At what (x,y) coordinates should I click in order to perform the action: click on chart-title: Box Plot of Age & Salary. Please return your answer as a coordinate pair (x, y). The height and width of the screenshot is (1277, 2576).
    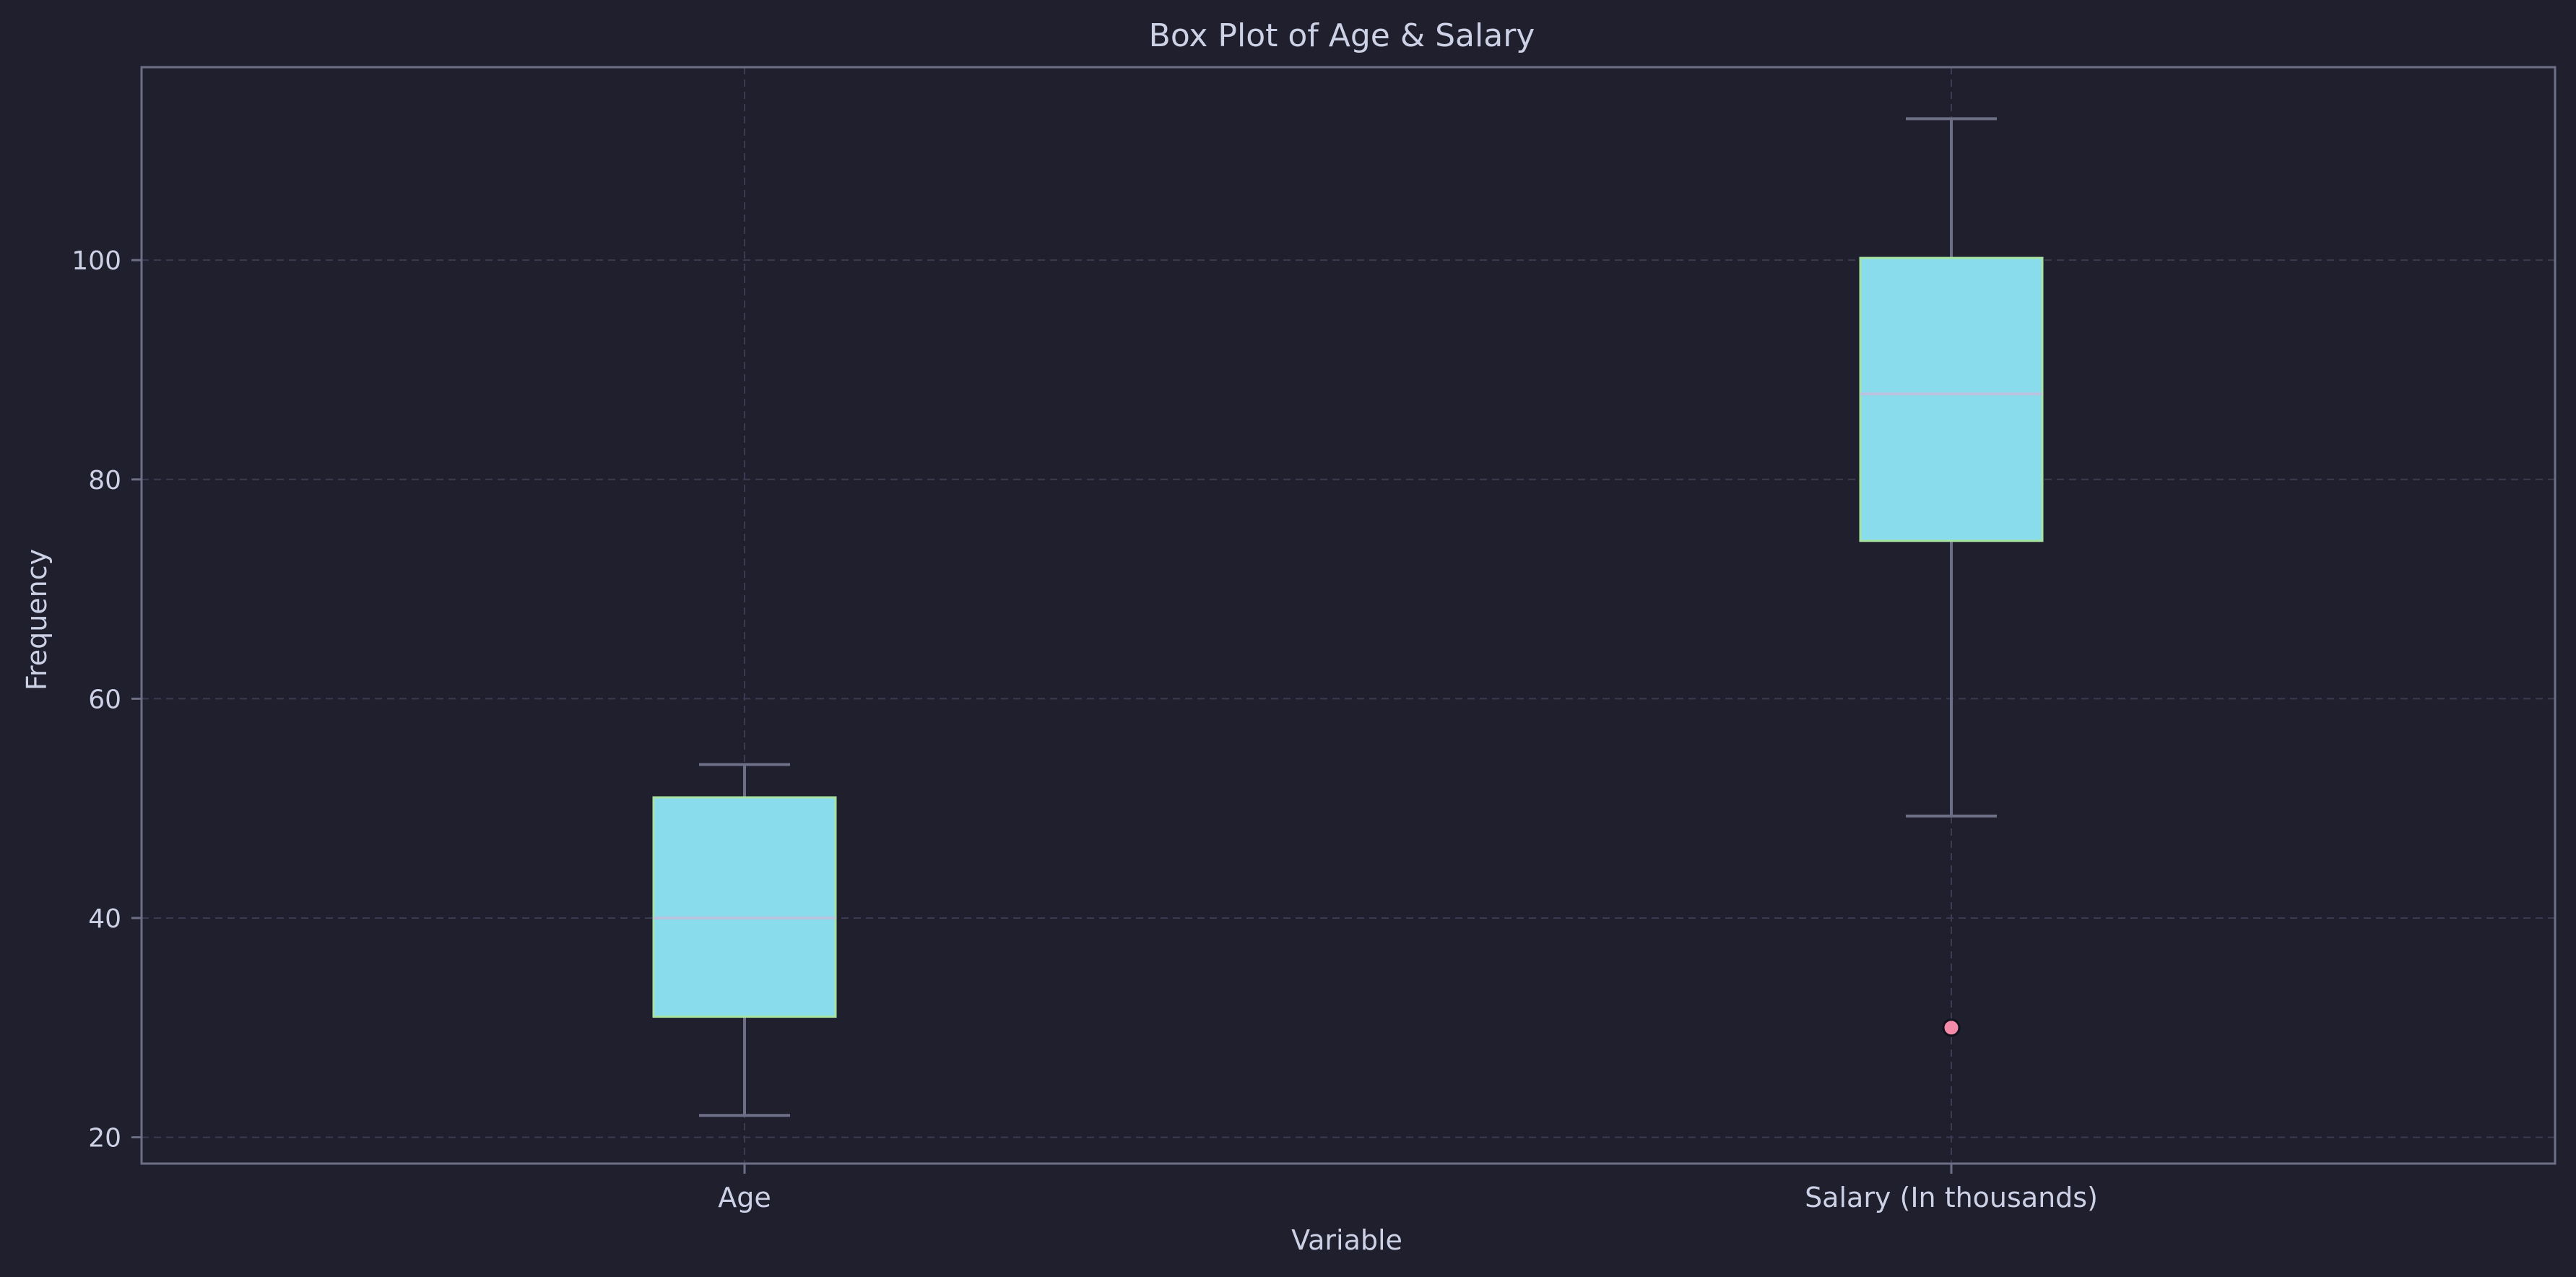
    Looking at the image, I should click on (1342, 35).